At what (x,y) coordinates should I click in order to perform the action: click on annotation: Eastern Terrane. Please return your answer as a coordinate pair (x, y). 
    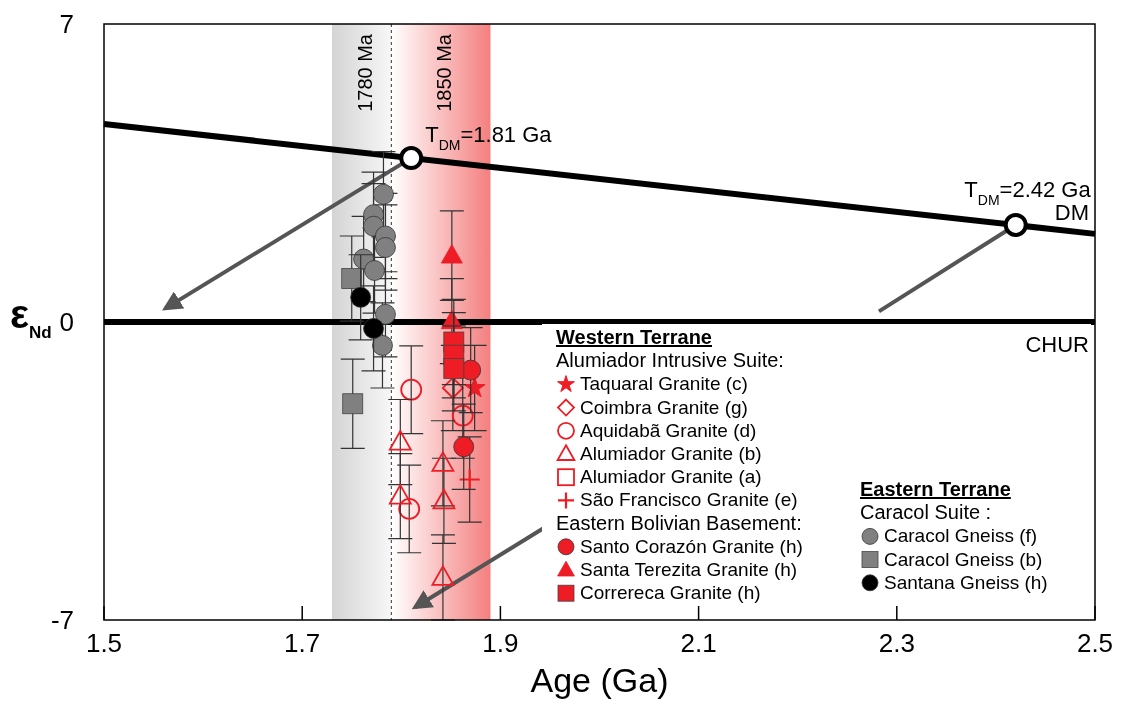
    Looking at the image, I should click on (935, 489).